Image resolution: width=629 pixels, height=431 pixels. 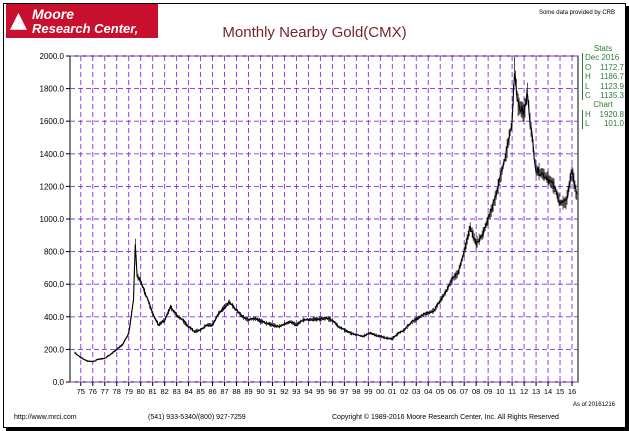 I want to click on stat-c: C 1135.3, so click(x=603, y=96).